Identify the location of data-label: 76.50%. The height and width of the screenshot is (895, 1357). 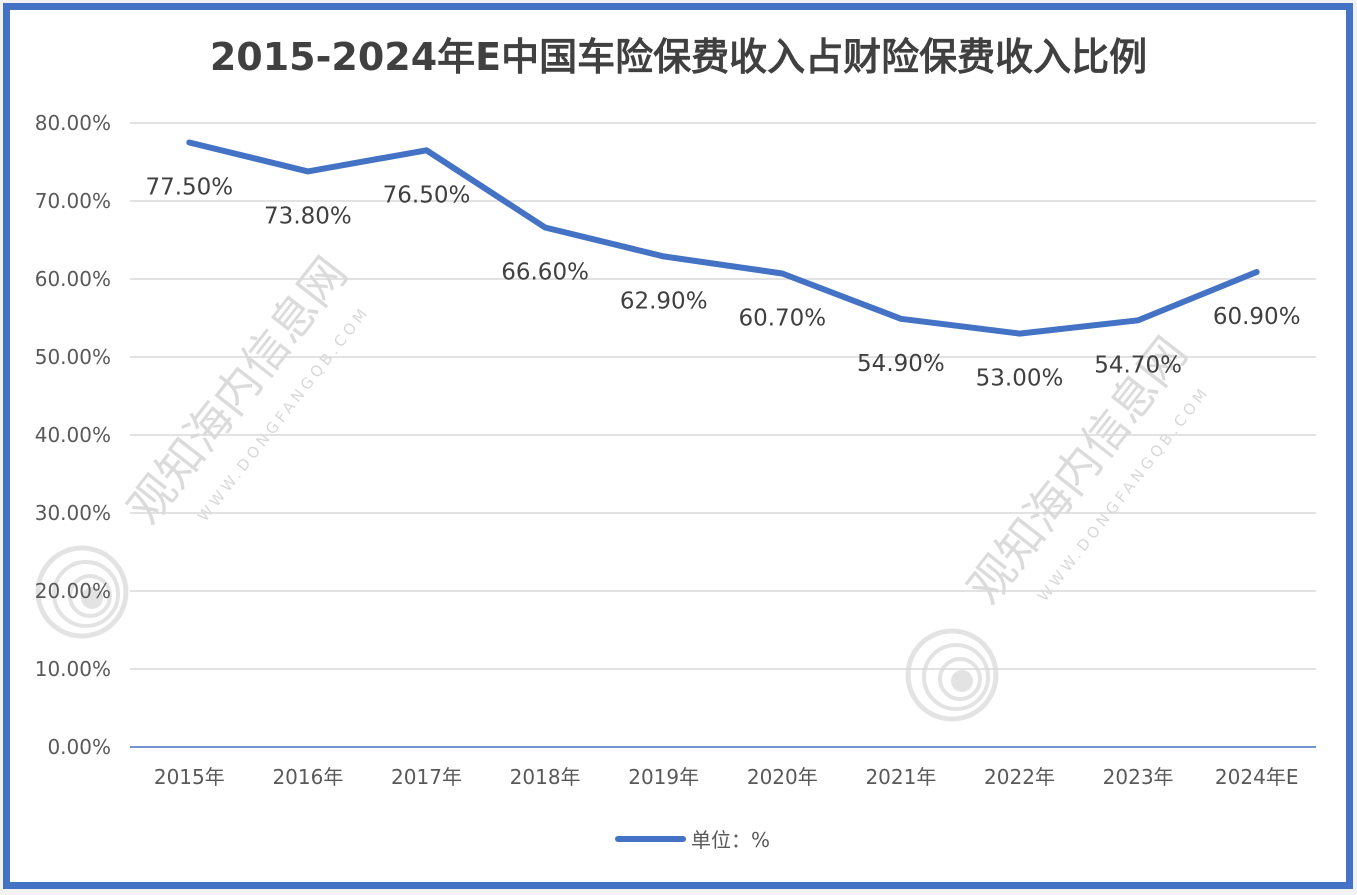
(427, 195).